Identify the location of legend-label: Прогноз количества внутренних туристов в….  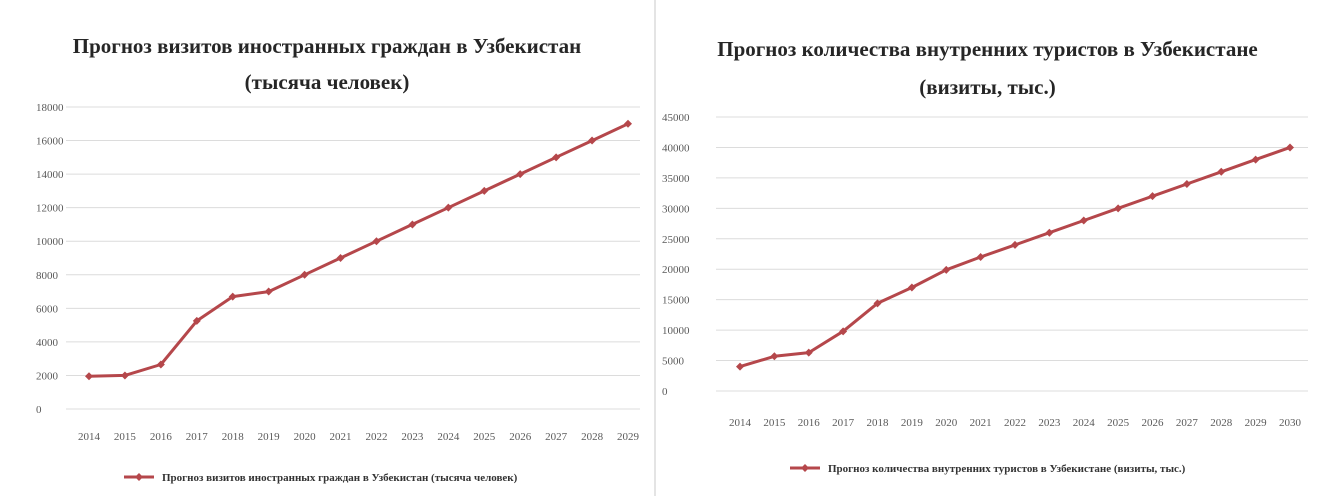
(1007, 469).